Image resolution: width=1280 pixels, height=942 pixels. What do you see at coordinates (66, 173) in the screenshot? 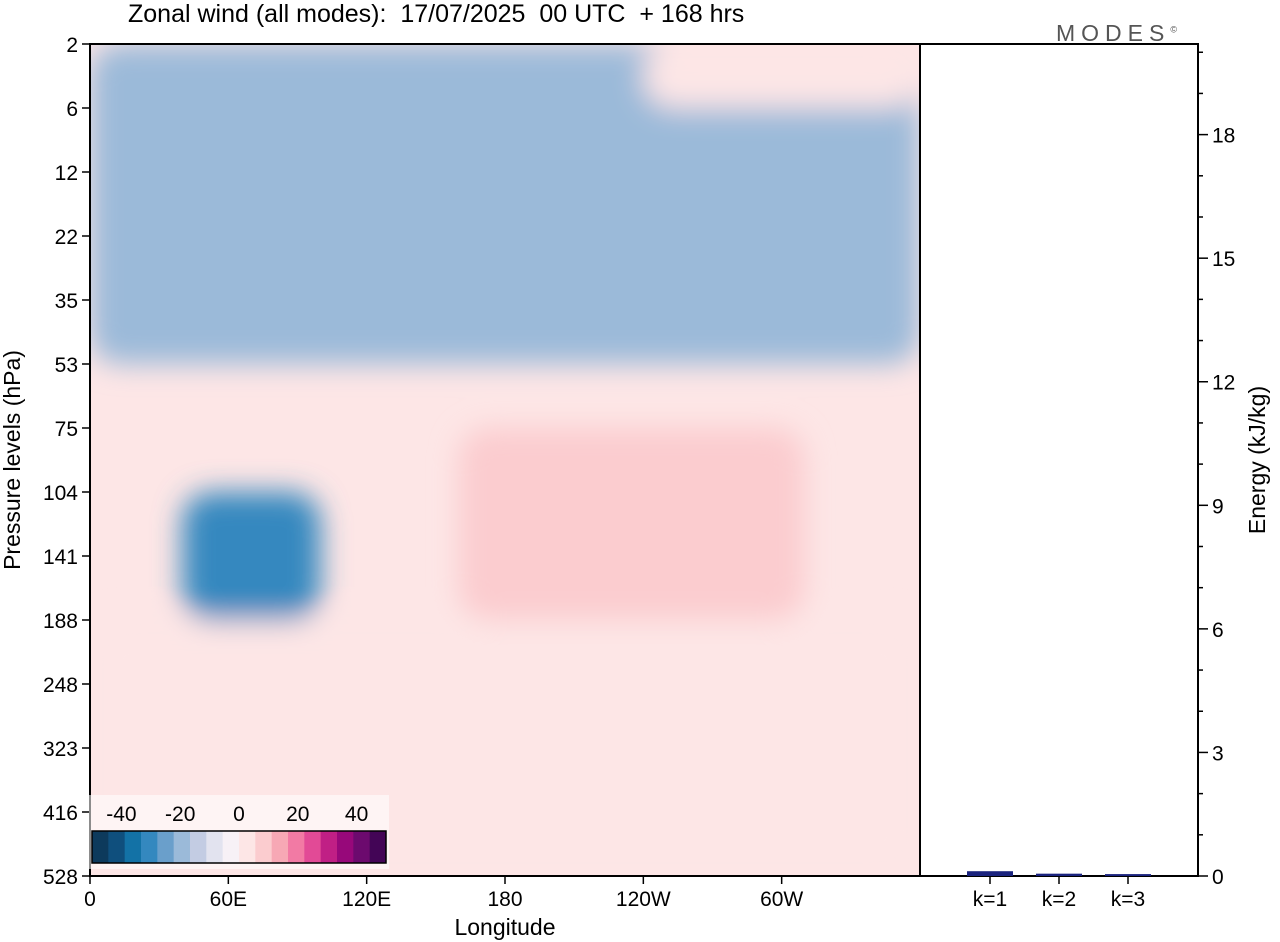
I see `y-tick-label: 12` at bounding box center [66, 173].